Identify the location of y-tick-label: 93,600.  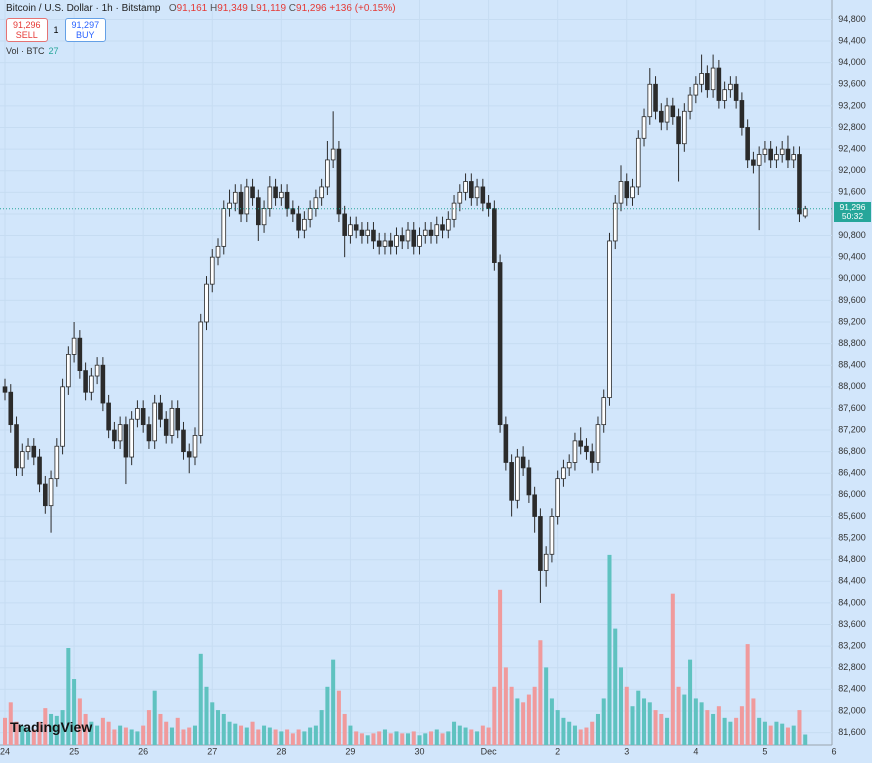
(852, 84).